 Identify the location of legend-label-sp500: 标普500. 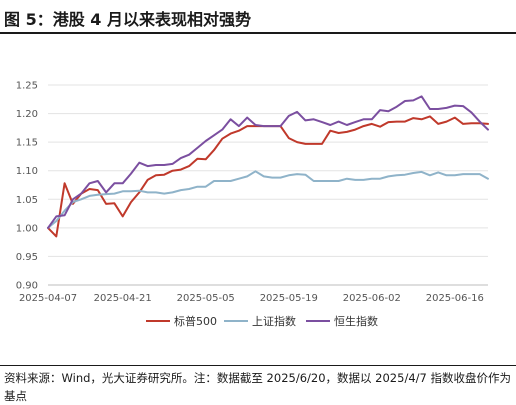
(195, 321).